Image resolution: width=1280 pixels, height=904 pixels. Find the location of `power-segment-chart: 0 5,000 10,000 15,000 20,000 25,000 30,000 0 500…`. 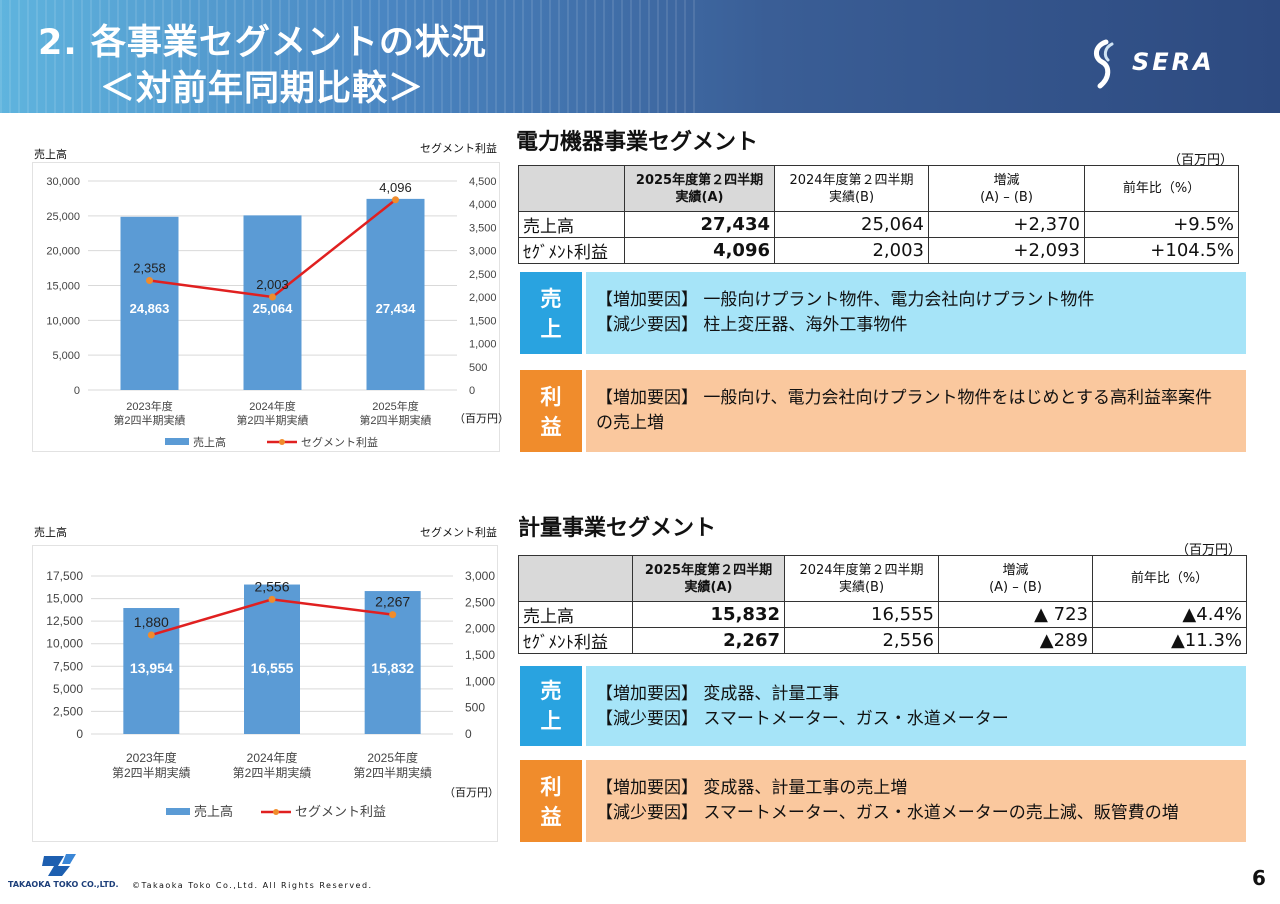

power-segment-chart: 0 5,000 10,000 15,000 20,000 25,000 30,000 0 500… is located at coordinates (271, 312).